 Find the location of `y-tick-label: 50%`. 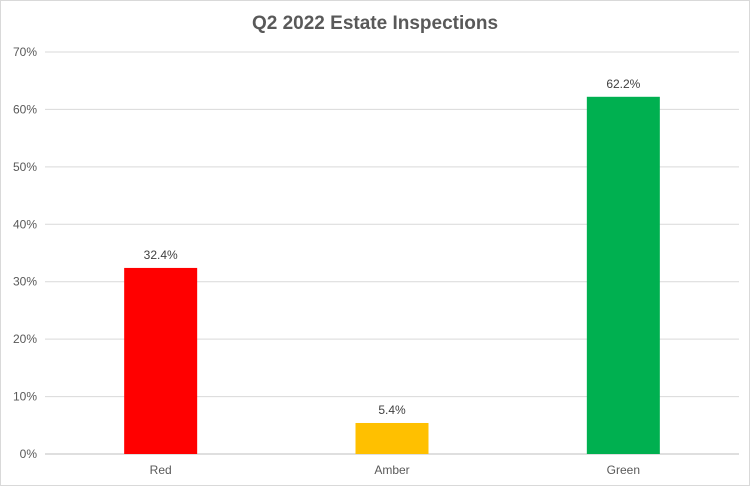

y-tick-label: 50% is located at coordinates (25, 167).